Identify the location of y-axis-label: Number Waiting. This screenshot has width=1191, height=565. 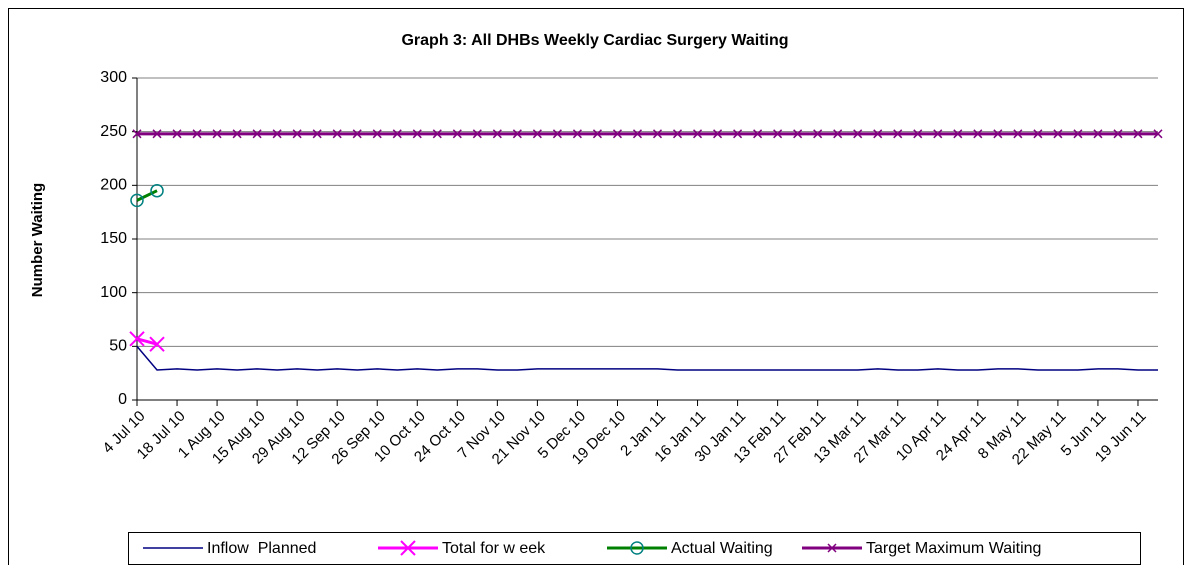
(37, 240).